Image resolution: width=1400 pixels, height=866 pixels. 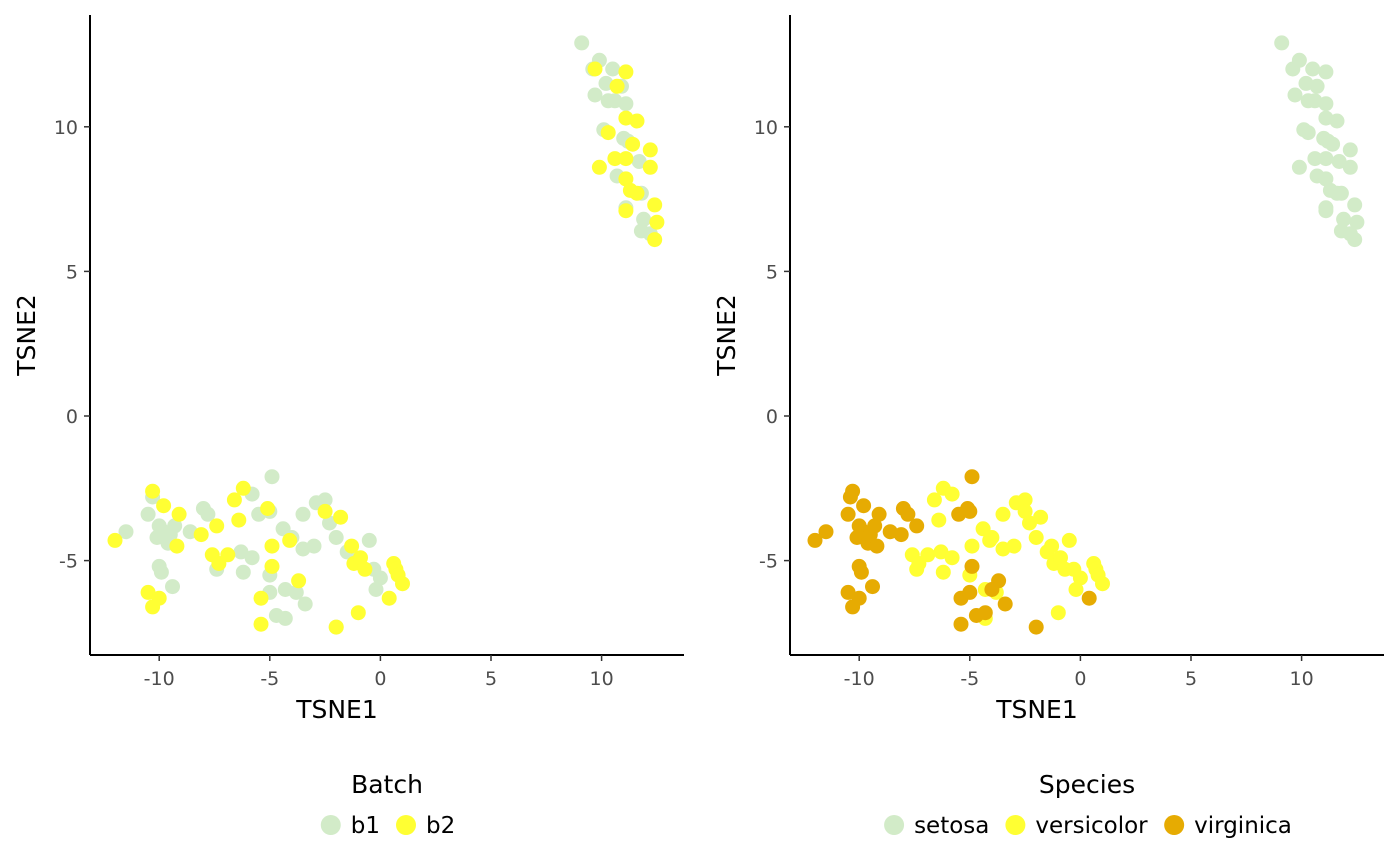 I want to click on y-tick-label: -5, so click(x=768, y=562).